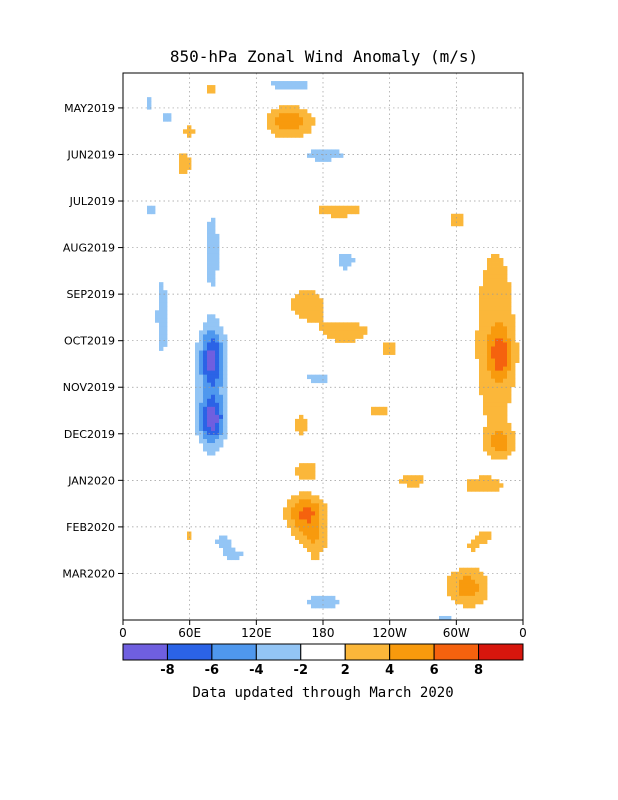 This screenshot has width=618, height=800. What do you see at coordinates (91, 480) in the screenshot?
I see `y-tick-label: JAN2020` at bounding box center [91, 480].